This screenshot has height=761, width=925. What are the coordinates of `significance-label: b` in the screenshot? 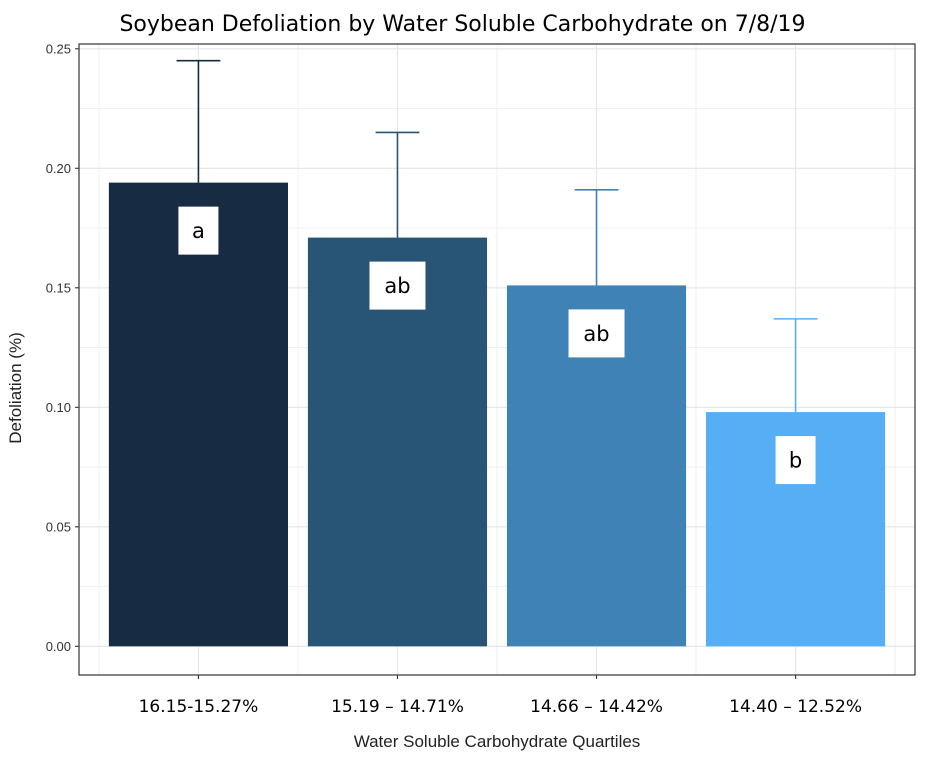 It's located at (795, 460).